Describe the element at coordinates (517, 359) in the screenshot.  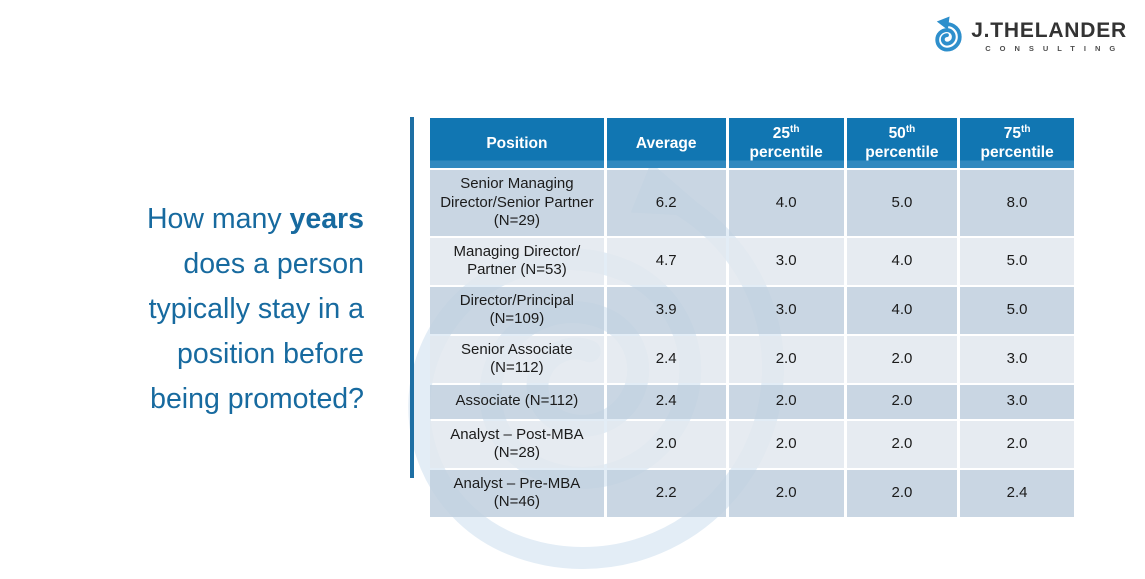
I see `position-cell: Senior Associate (N=112)` at that location.